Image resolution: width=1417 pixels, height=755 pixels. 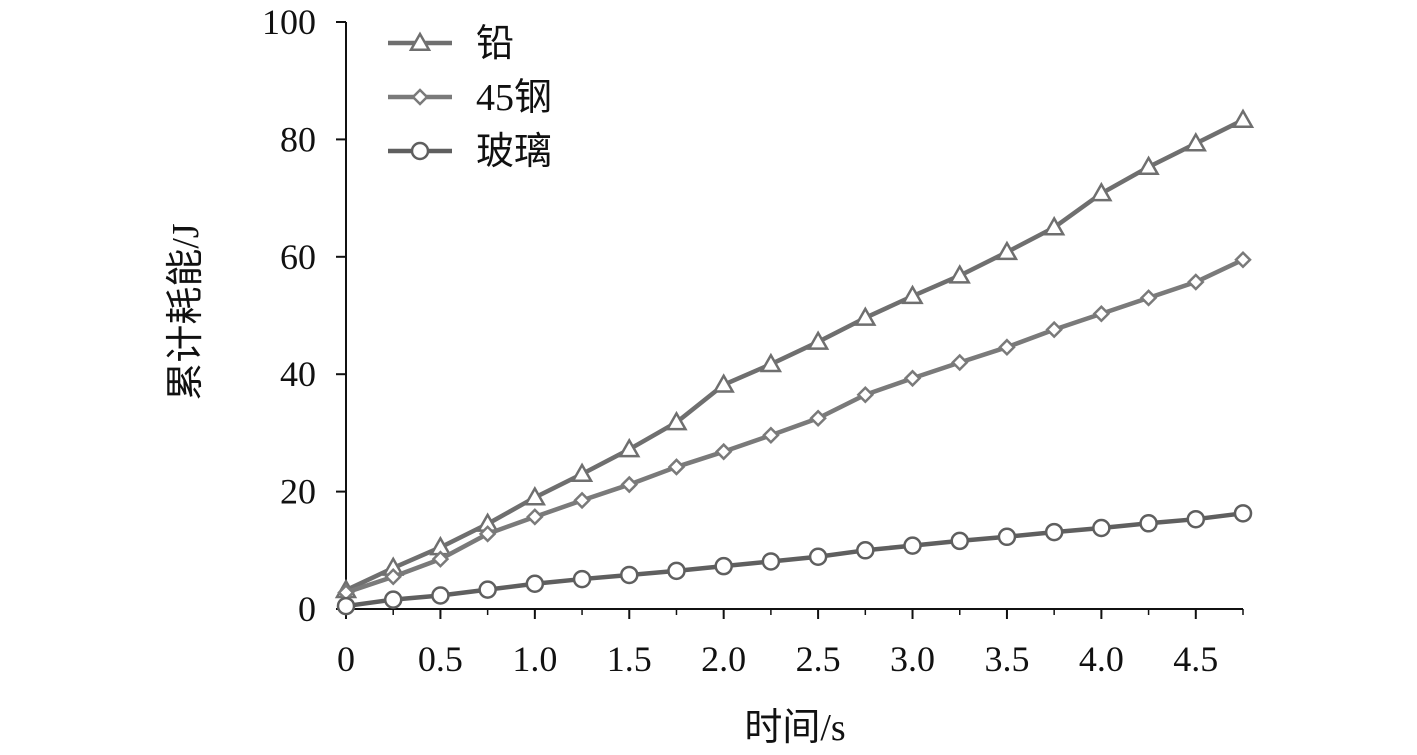 What do you see at coordinates (440, 659) in the screenshot?
I see `x-tick-label: 0.5` at bounding box center [440, 659].